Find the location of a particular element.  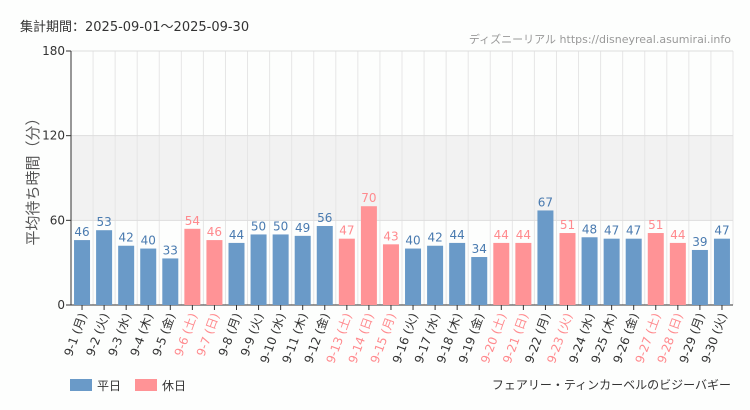

data-label: 34 is located at coordinates (479, 249).